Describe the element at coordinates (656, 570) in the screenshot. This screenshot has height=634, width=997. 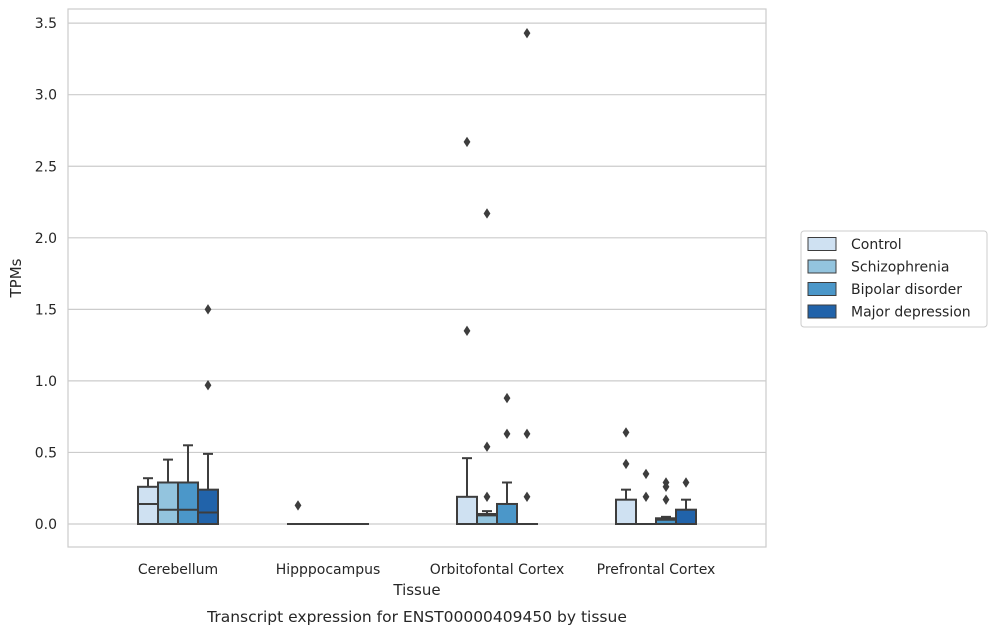
I see `x-tick-label: Prefrontal Cortex` at that location.